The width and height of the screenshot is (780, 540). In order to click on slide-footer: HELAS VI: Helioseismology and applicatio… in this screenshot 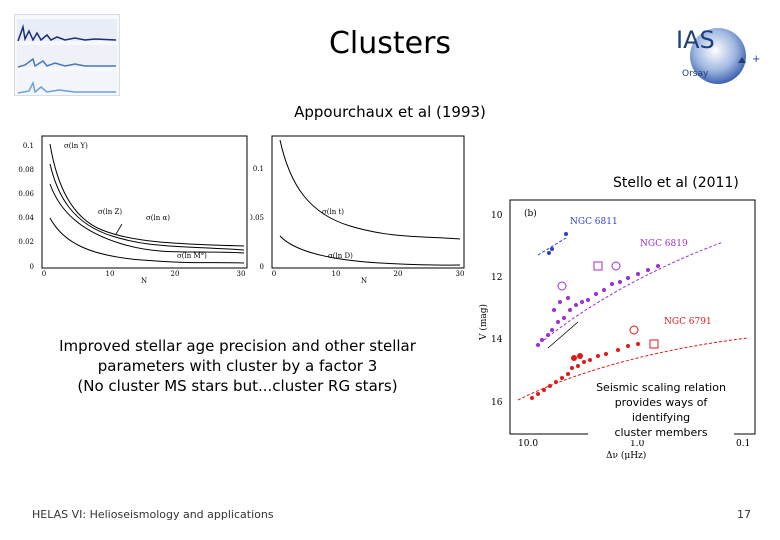, I will do `click(153, 514)`.